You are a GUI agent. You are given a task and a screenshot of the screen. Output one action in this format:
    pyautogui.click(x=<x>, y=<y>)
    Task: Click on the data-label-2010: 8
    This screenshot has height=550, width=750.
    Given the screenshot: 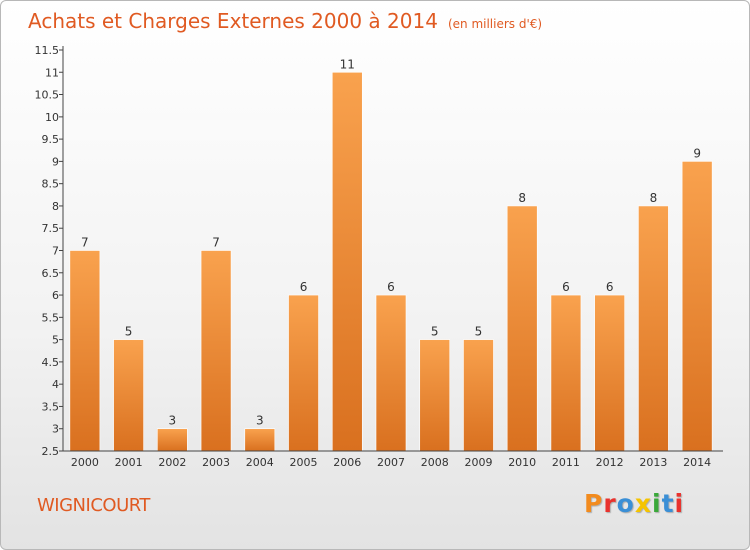 What is the action you would take?
    pyautogui.click(x=522, y=198)
    